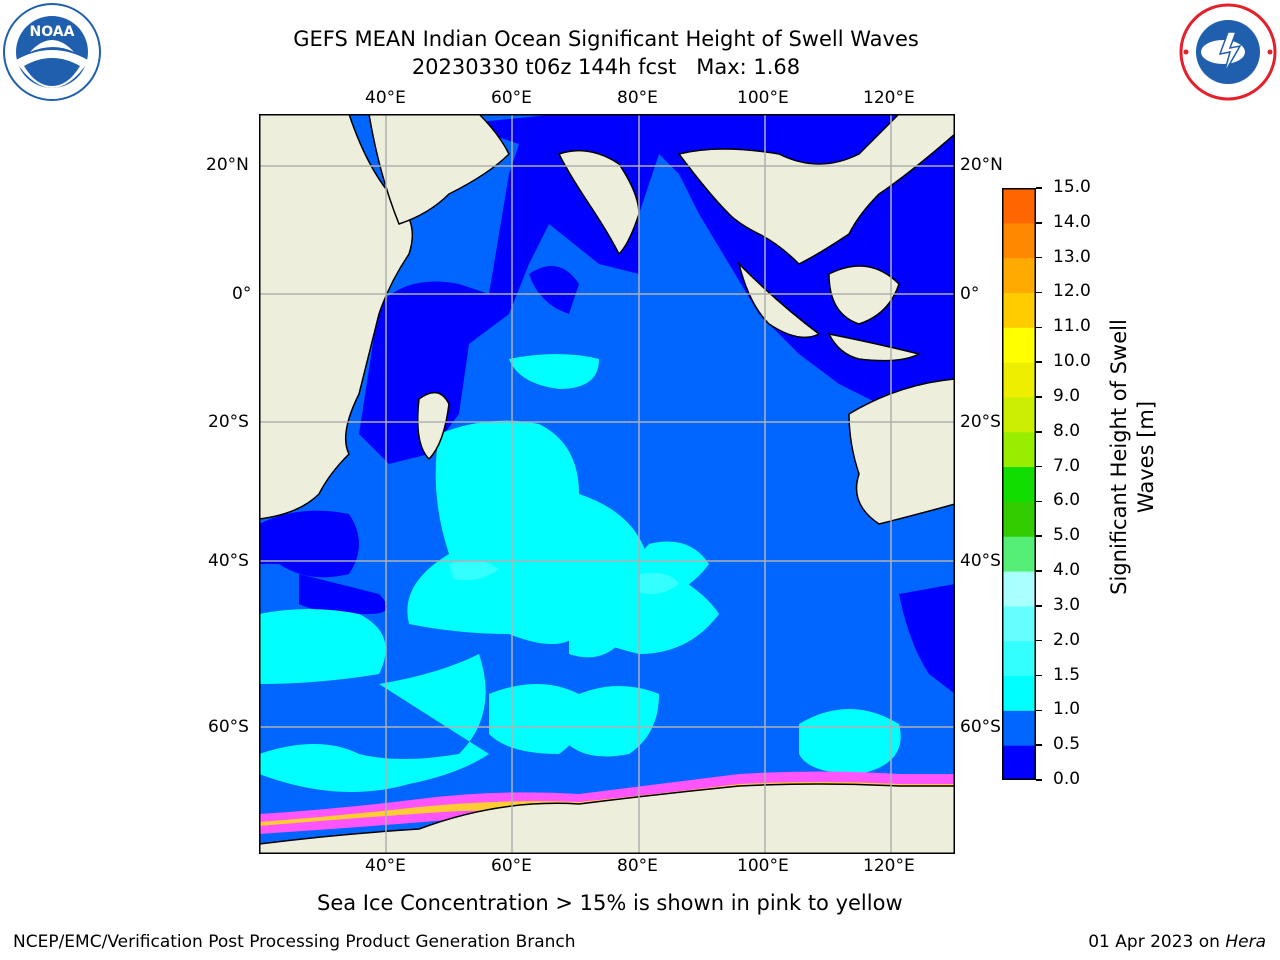 The image size is (1280, 960). What do you see at coordinates (637, 866) in the screenshot?
I see `lon-label-bottom-80e: 80°E` at bounding box center [637, 866].